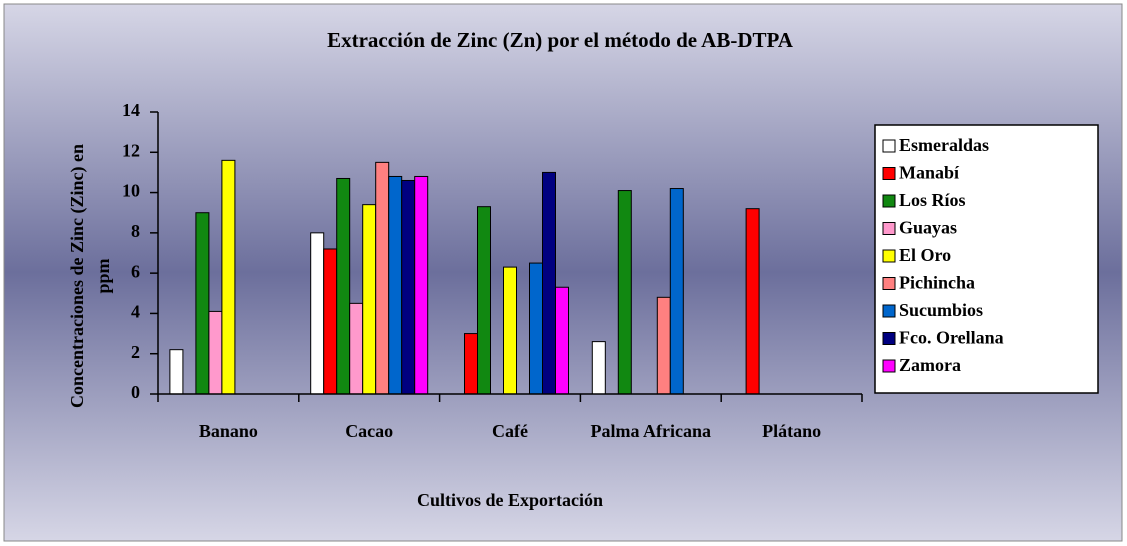 Image resolution: width=1127 pixels, height=546 pixels. What do you see at coordinates (651, 431) in the screenshot?
I see `x-tick-label: Palma Africana` at bounding box center [651, 431].